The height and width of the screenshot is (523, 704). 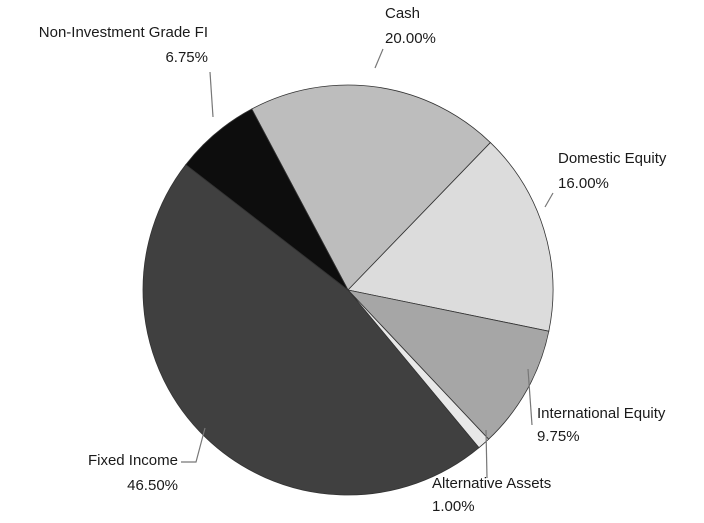 I want to click on slice-label: Cash, so click(x=402, y=13).